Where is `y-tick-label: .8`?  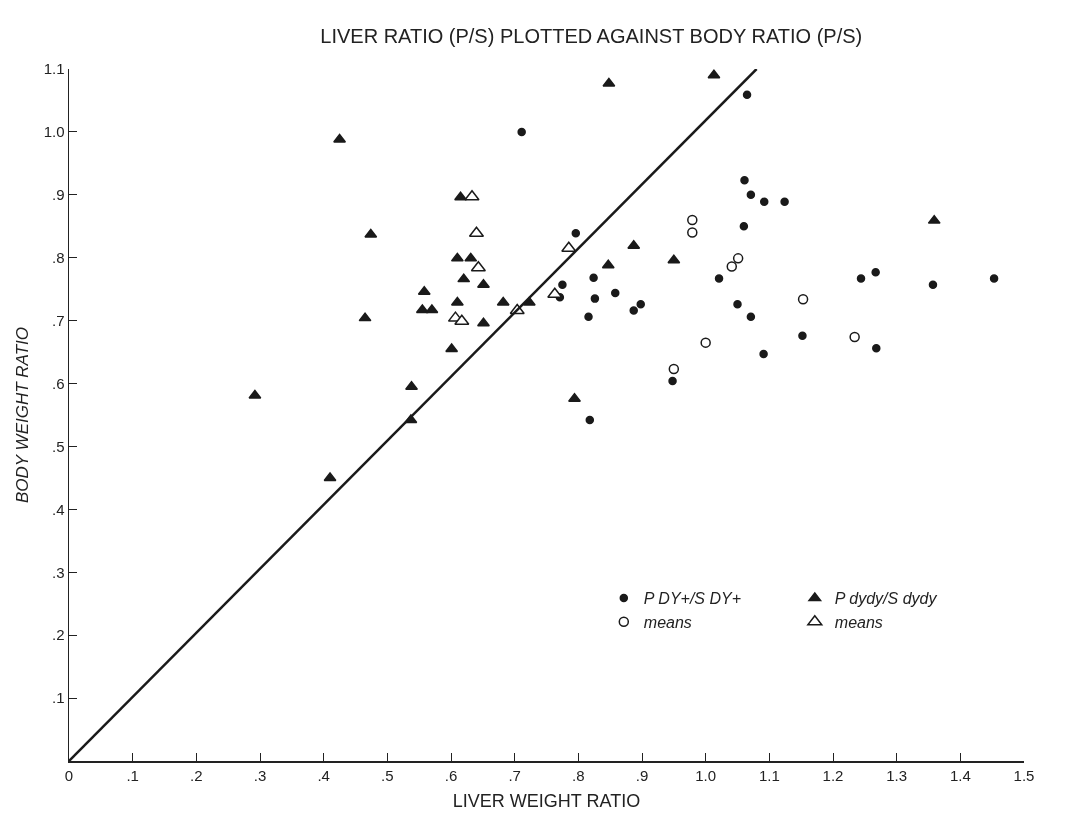
y-tick-label: .8 is located at coordinates (58, 257).